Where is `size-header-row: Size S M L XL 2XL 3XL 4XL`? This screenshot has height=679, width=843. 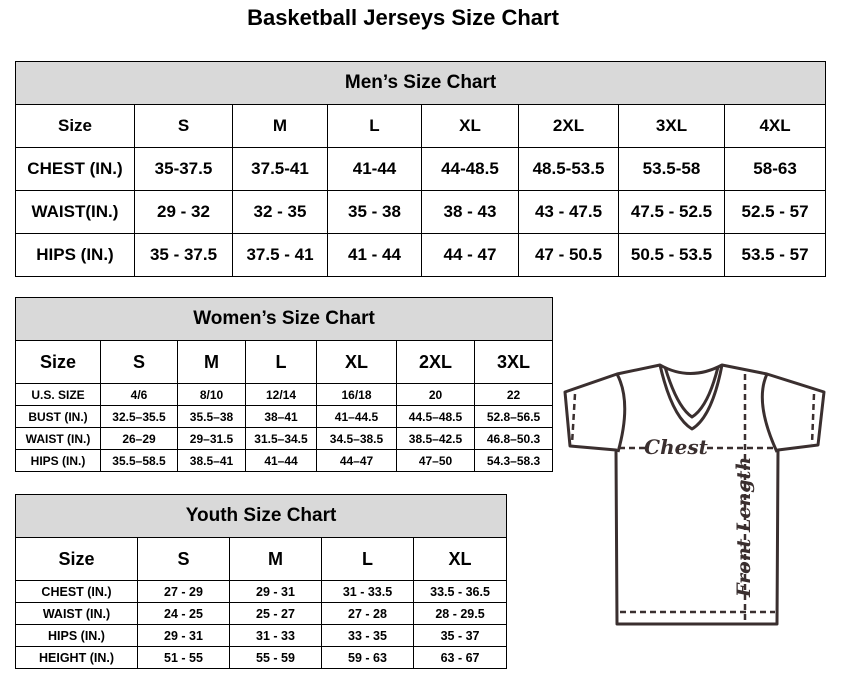 size-header-row: Size S M L XL 2XL 3XL 4XL is located at coordinates (421, 126).